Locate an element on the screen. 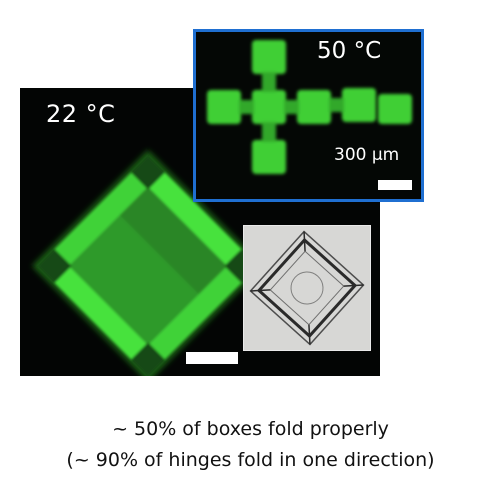  flat-net-image is located at coordinates (309, 107).